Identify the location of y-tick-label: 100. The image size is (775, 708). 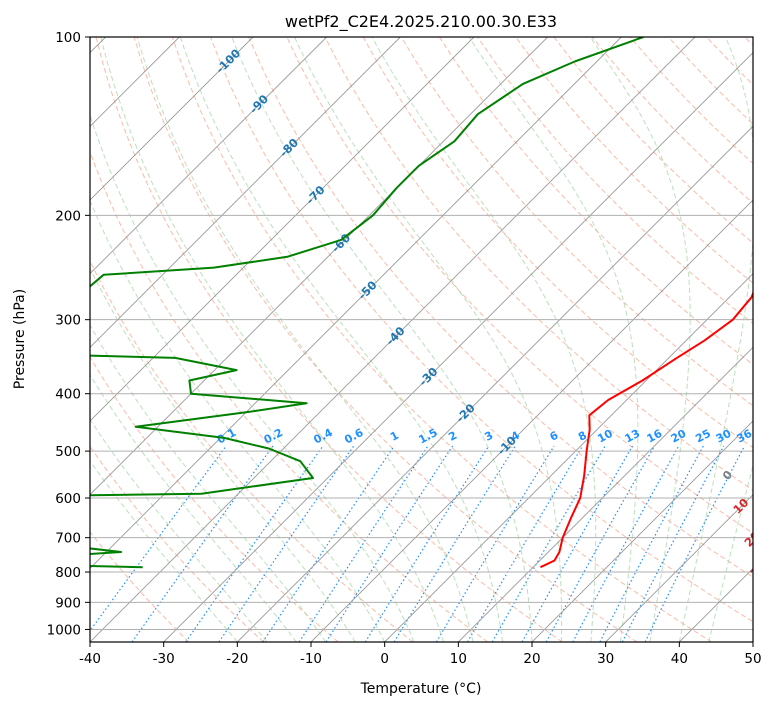
(68, 38).